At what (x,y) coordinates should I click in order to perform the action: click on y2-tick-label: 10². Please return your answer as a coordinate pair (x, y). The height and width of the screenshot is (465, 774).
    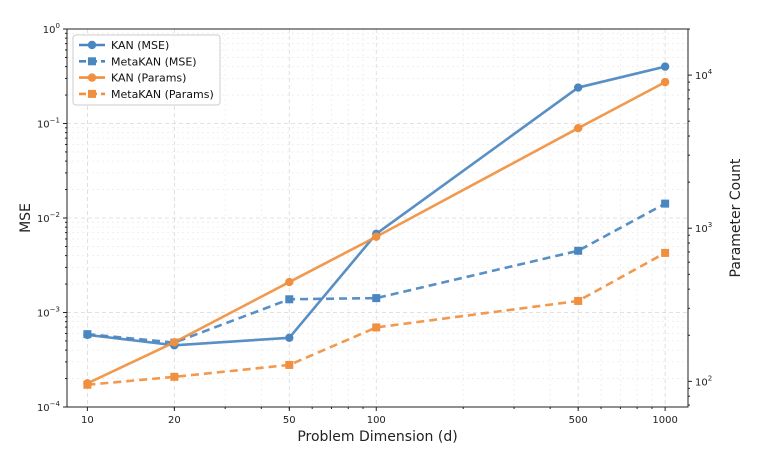
    Looking at the image, I should click on (703, 381).